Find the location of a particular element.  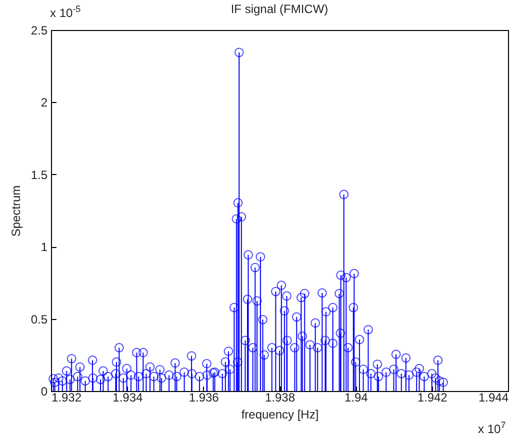

y-tick-label: 0 is located at coordinates (44, 391).